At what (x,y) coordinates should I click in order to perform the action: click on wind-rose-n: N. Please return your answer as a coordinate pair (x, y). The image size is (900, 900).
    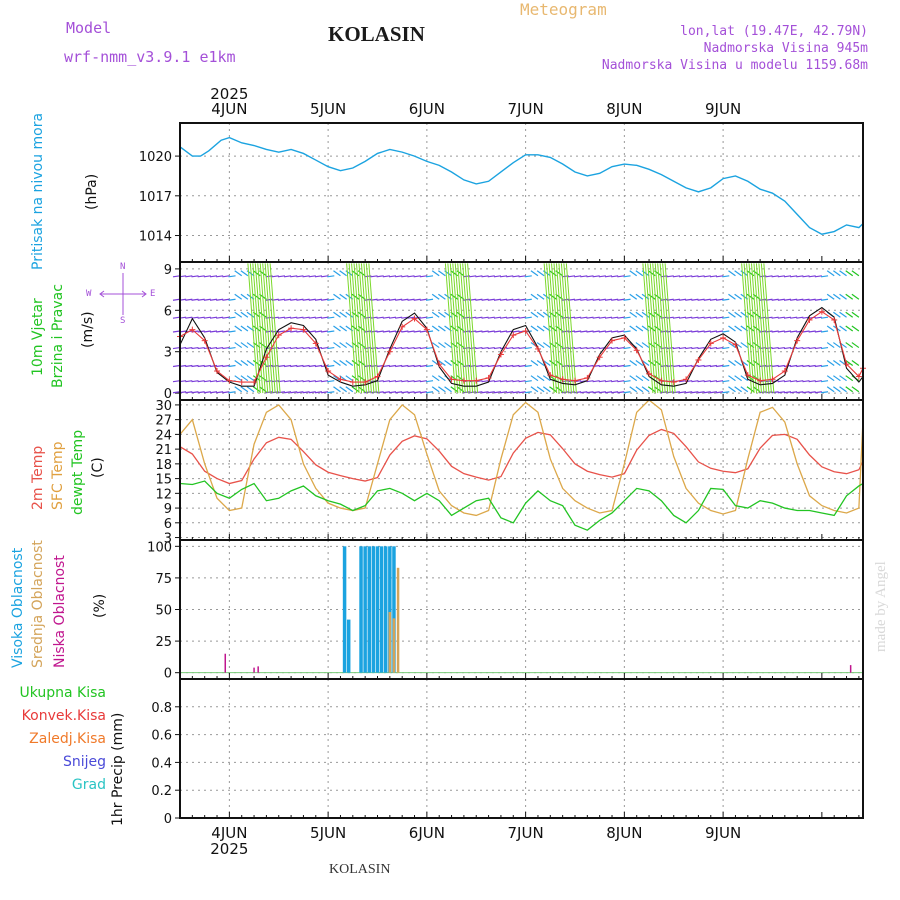
    Looking at the image, I should click on (123, 267).